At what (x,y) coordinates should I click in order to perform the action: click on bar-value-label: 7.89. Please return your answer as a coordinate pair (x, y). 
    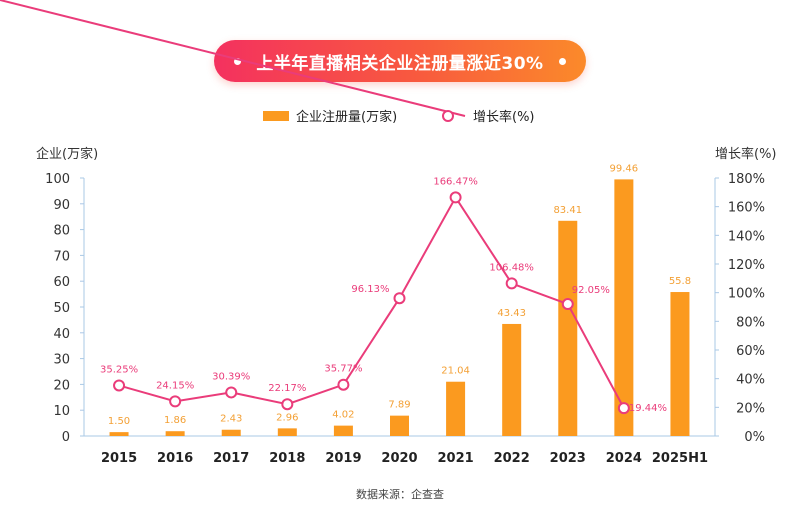
    Looking at the image, I should click on (399, 405).